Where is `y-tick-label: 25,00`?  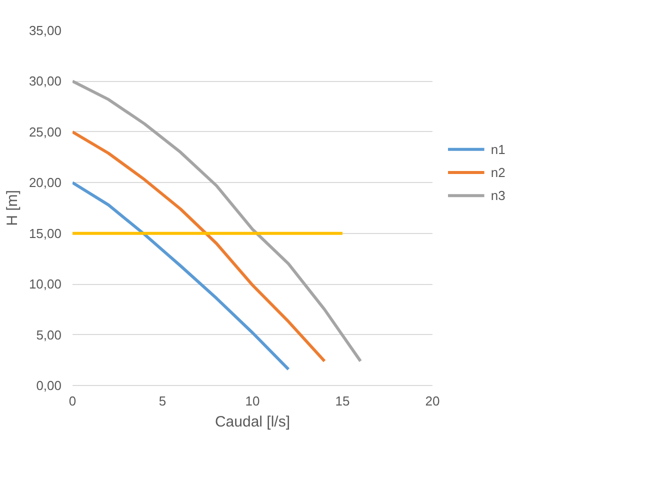 y-tick-label: 25,00 is located at coordinates (45, 132).